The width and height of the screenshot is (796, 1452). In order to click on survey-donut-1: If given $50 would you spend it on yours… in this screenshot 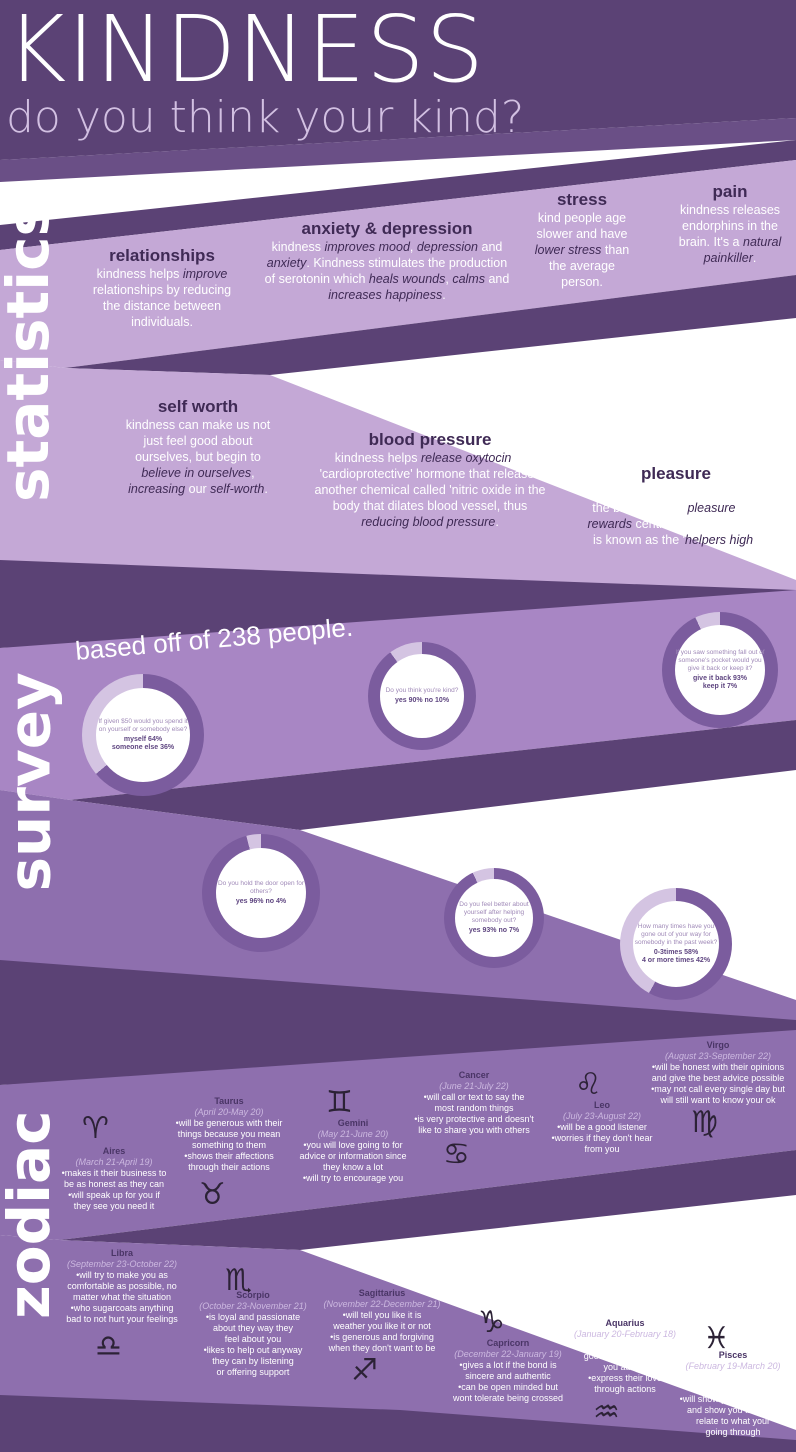, I will do `click(143, 735)`.